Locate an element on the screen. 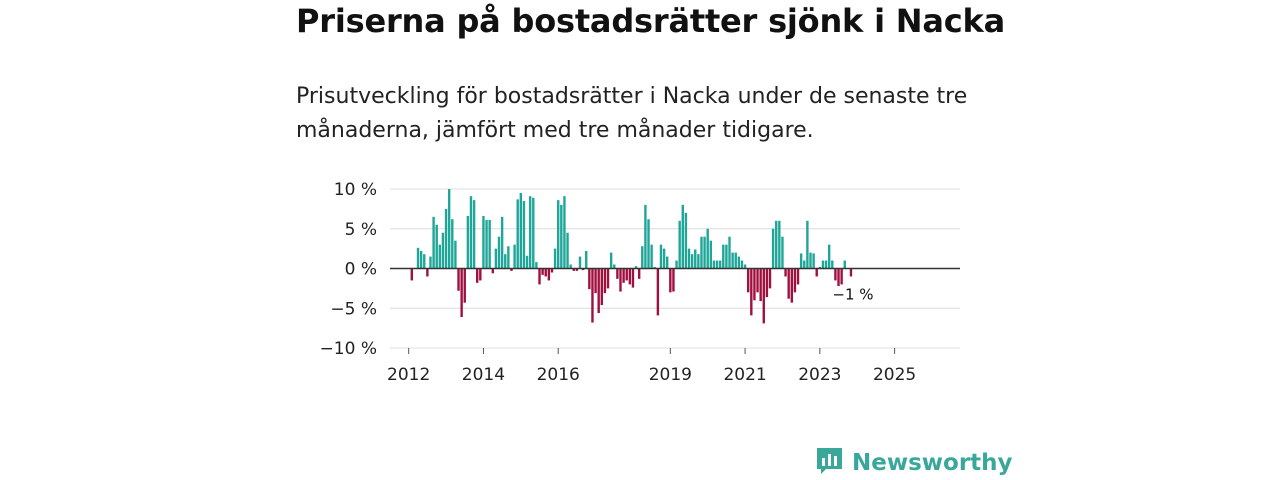  x-tick-label: 2025 is located at coordinates (894, 375).